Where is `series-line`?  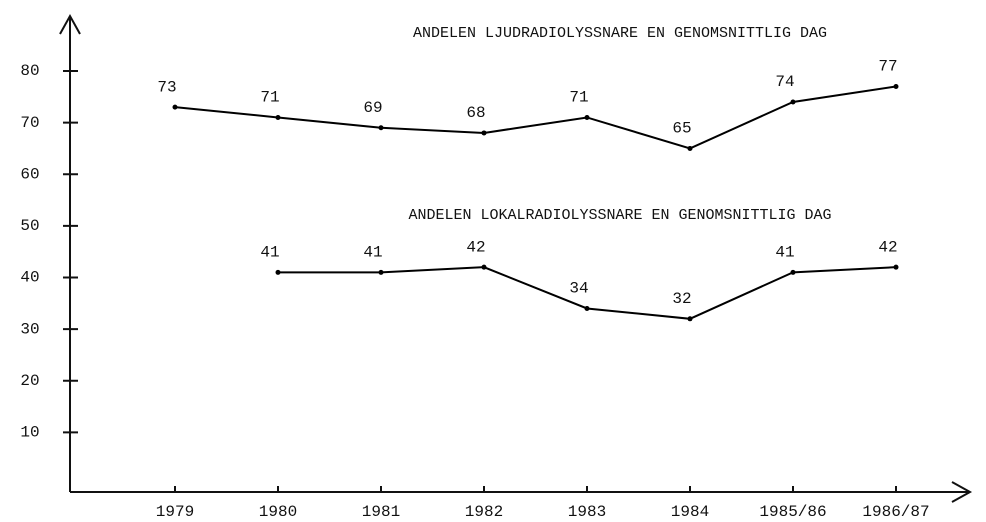
series-line is located at coordinates (535, 117).